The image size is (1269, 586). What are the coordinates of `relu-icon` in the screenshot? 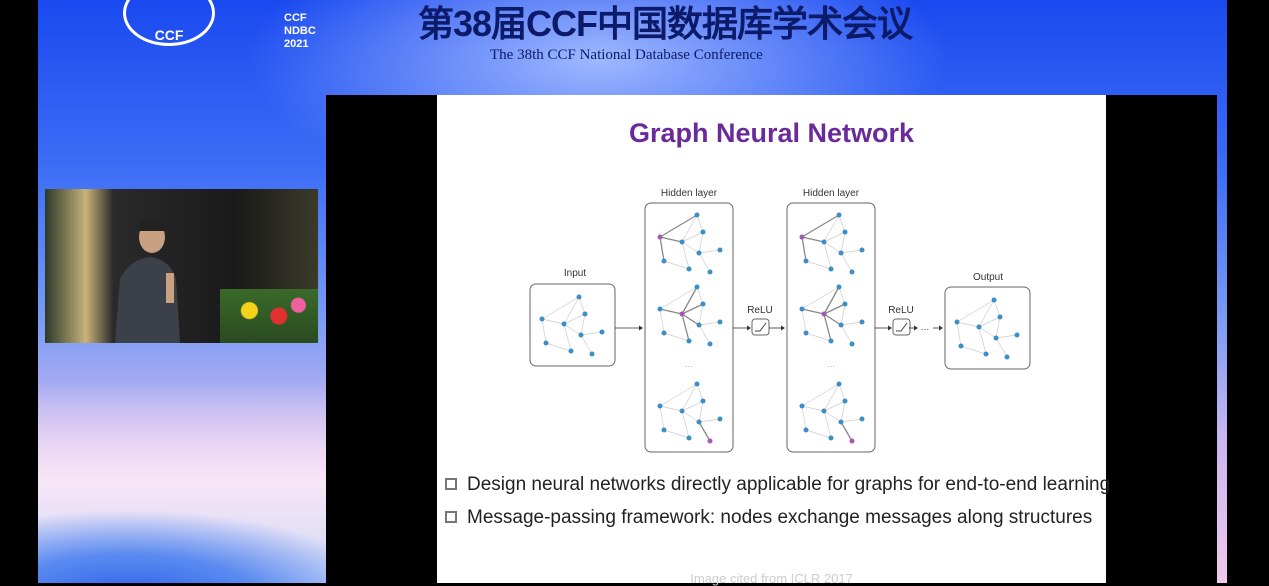 It's located at (761, 327).